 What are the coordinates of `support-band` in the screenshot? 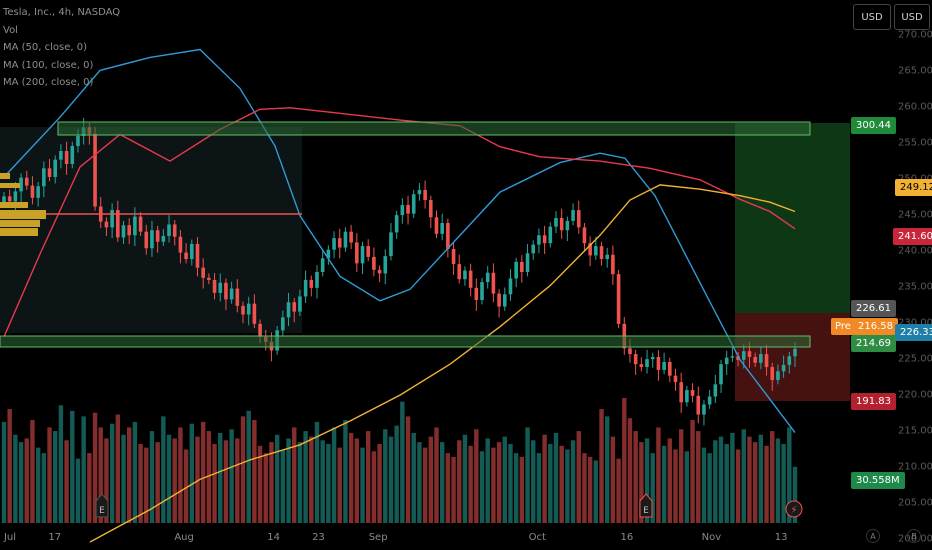 It's located at (405, 341).